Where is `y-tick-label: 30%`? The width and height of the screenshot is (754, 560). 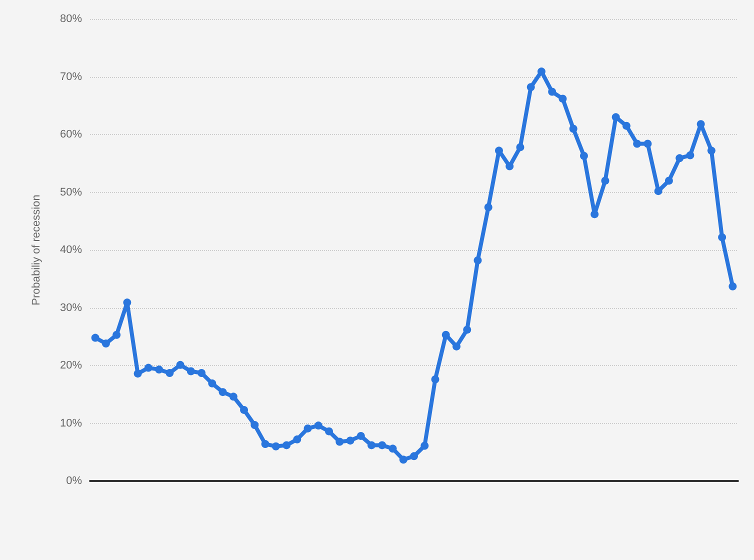 y-tick-label: 30% is located at coordinates (71, 308).